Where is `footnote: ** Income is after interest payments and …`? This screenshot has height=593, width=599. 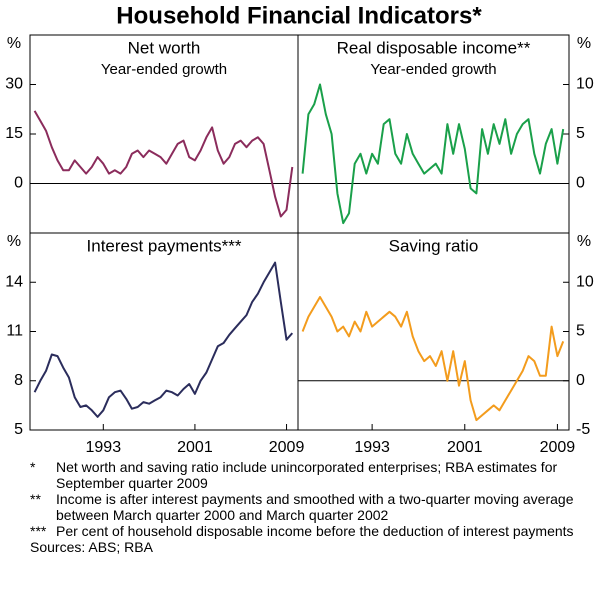 footnote: ** Income is after interest payments and … is located at coordinates (307, 507).